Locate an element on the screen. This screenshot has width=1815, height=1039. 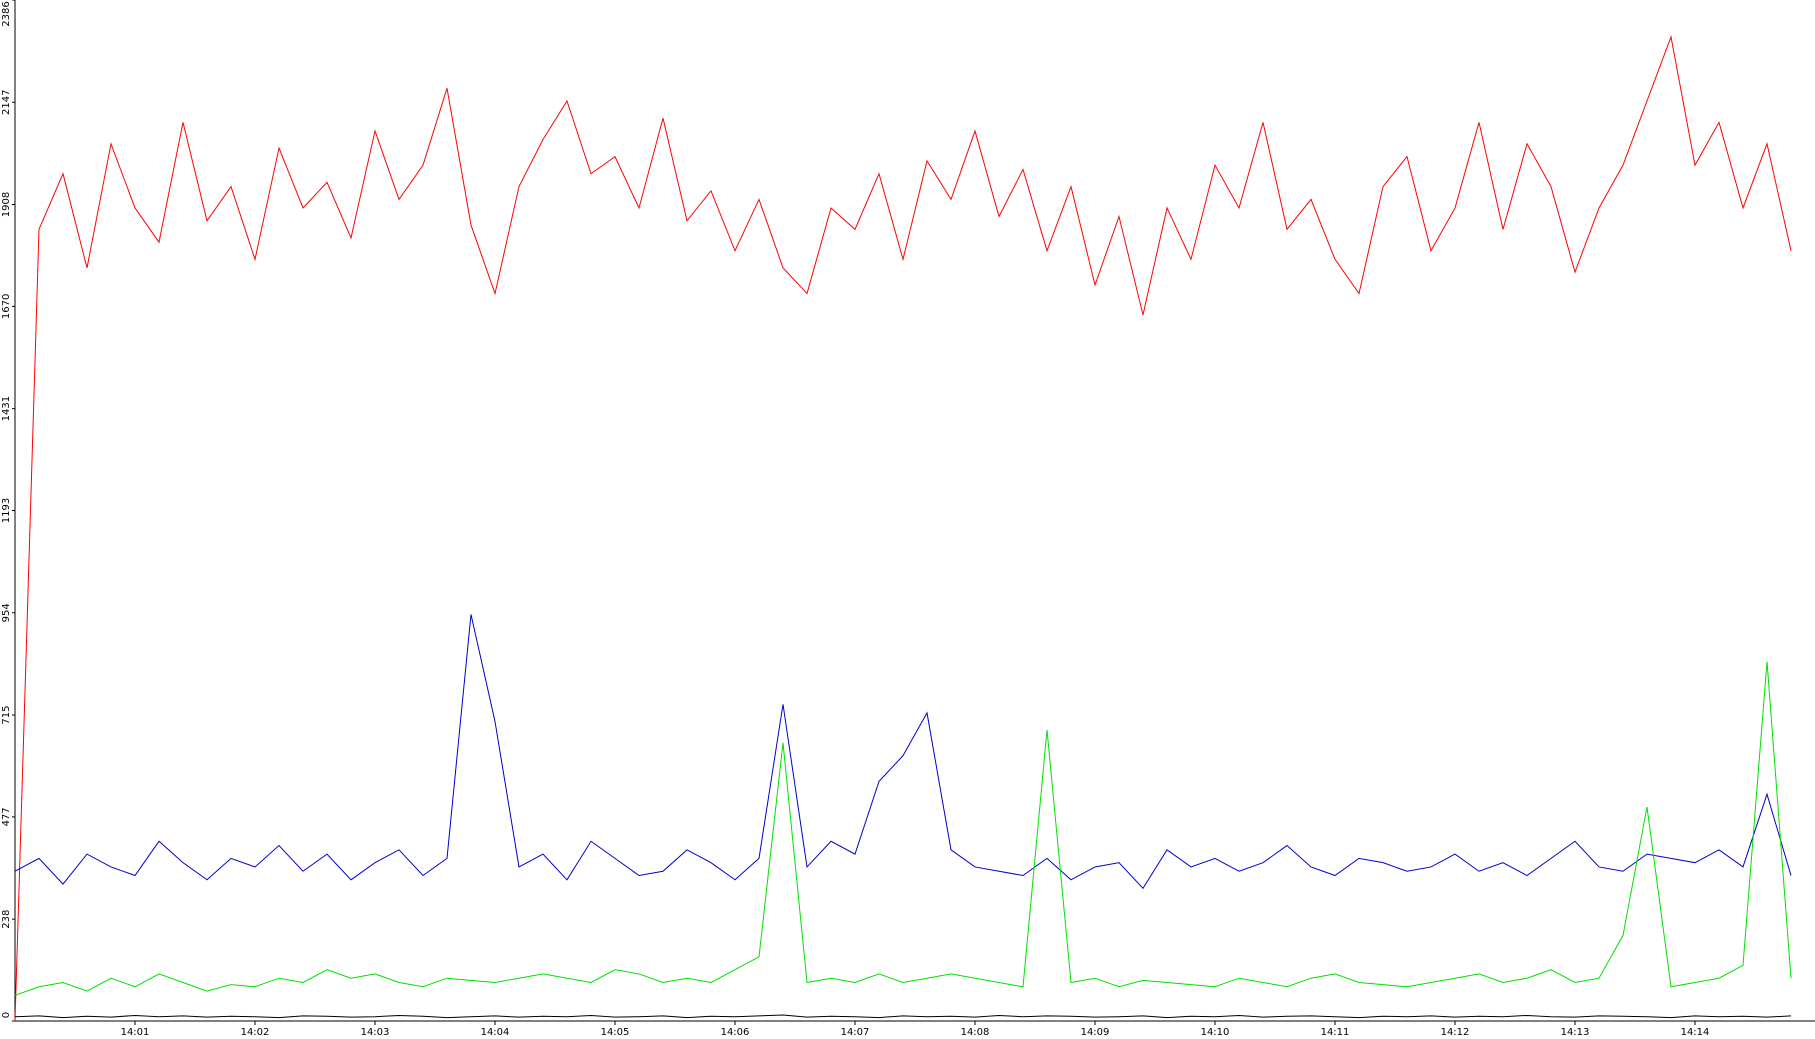
y-tick-label: 2386 is located at coordinates (6, 13).